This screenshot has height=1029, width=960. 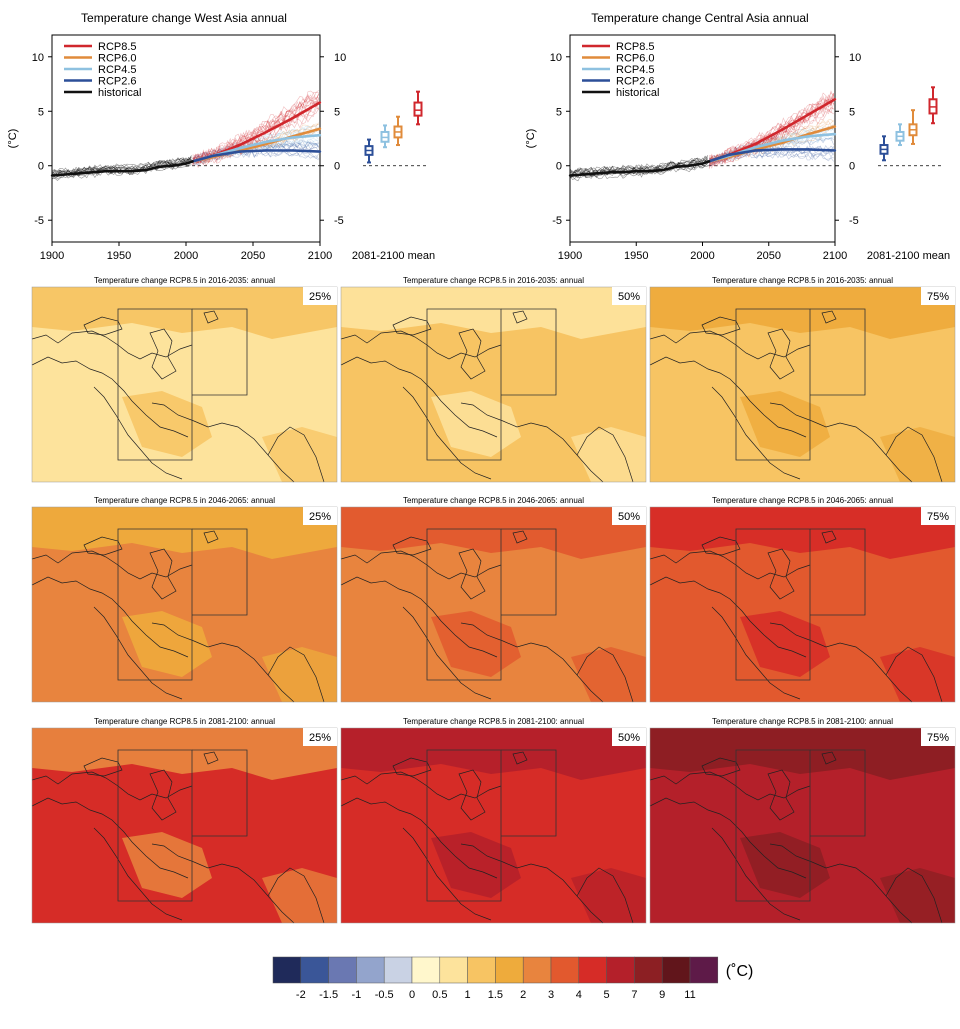 I want to click on x-tick-label: 2050, so click(x=769, y=256).